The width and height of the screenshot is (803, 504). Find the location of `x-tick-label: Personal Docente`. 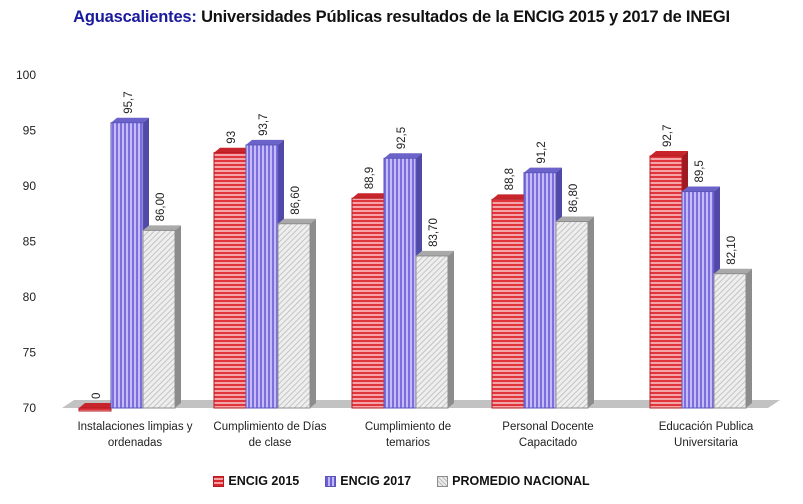

x-tick-label: Personal Docente is located at coordinates (547, 427).